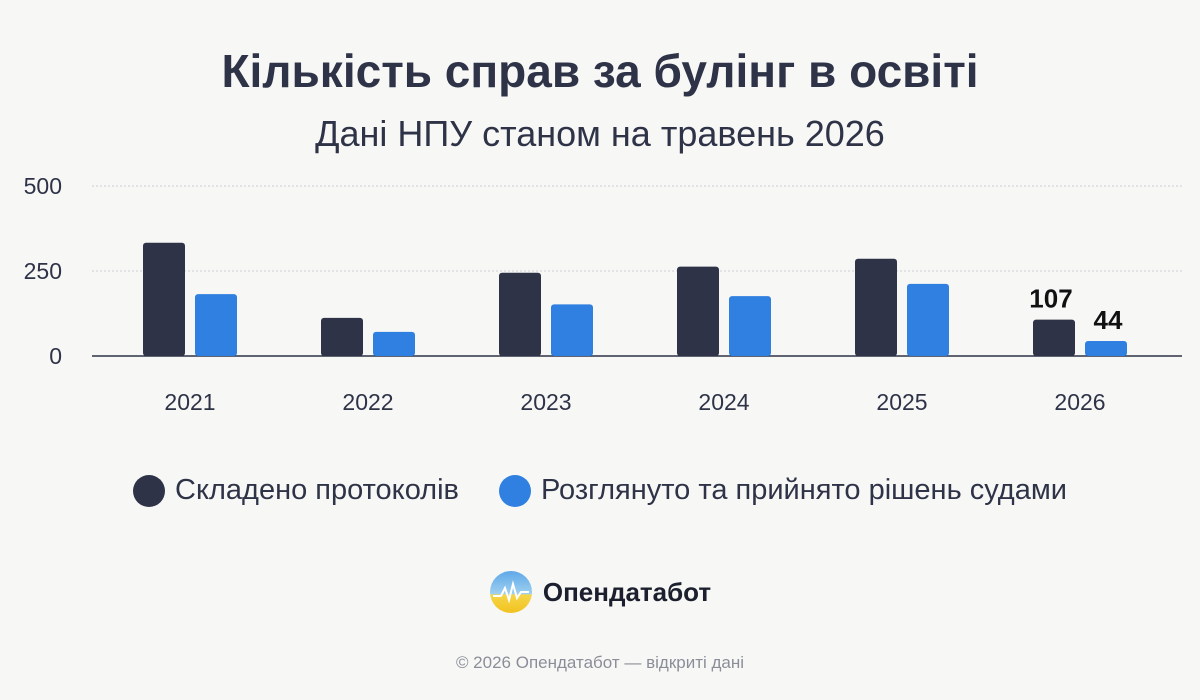  What do you see at coordinates (342, 336) in the screenshot?
I see `bar-protocols-2022` at bounding box center [342, 336].